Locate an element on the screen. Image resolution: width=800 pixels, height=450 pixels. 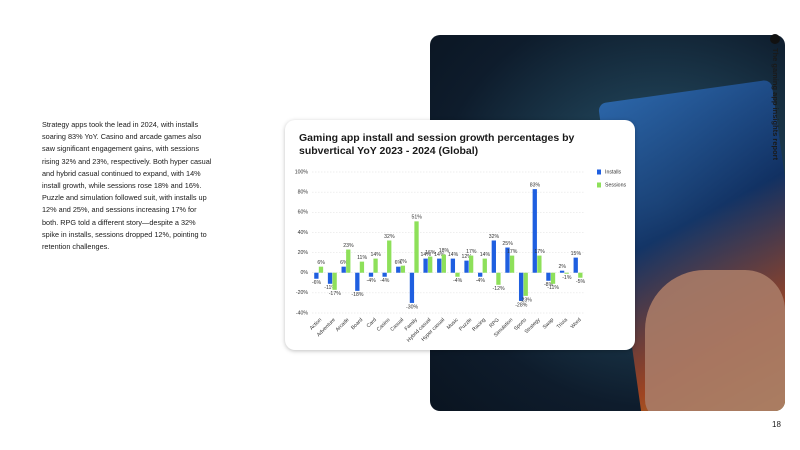
data-label: -28% is located at coordinates (521, 305).